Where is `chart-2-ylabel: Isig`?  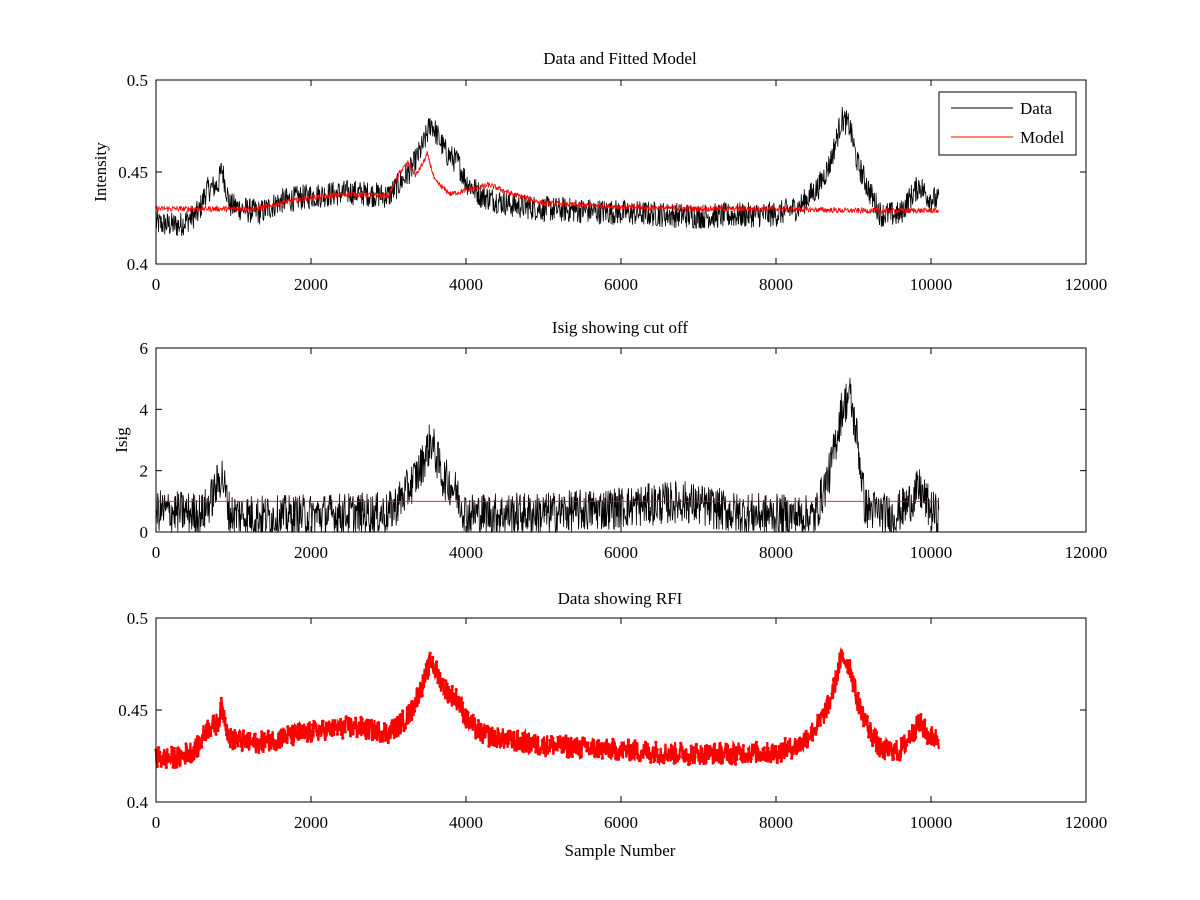 chart-2-ylabel: Isig is located at coordinates (121, 440).